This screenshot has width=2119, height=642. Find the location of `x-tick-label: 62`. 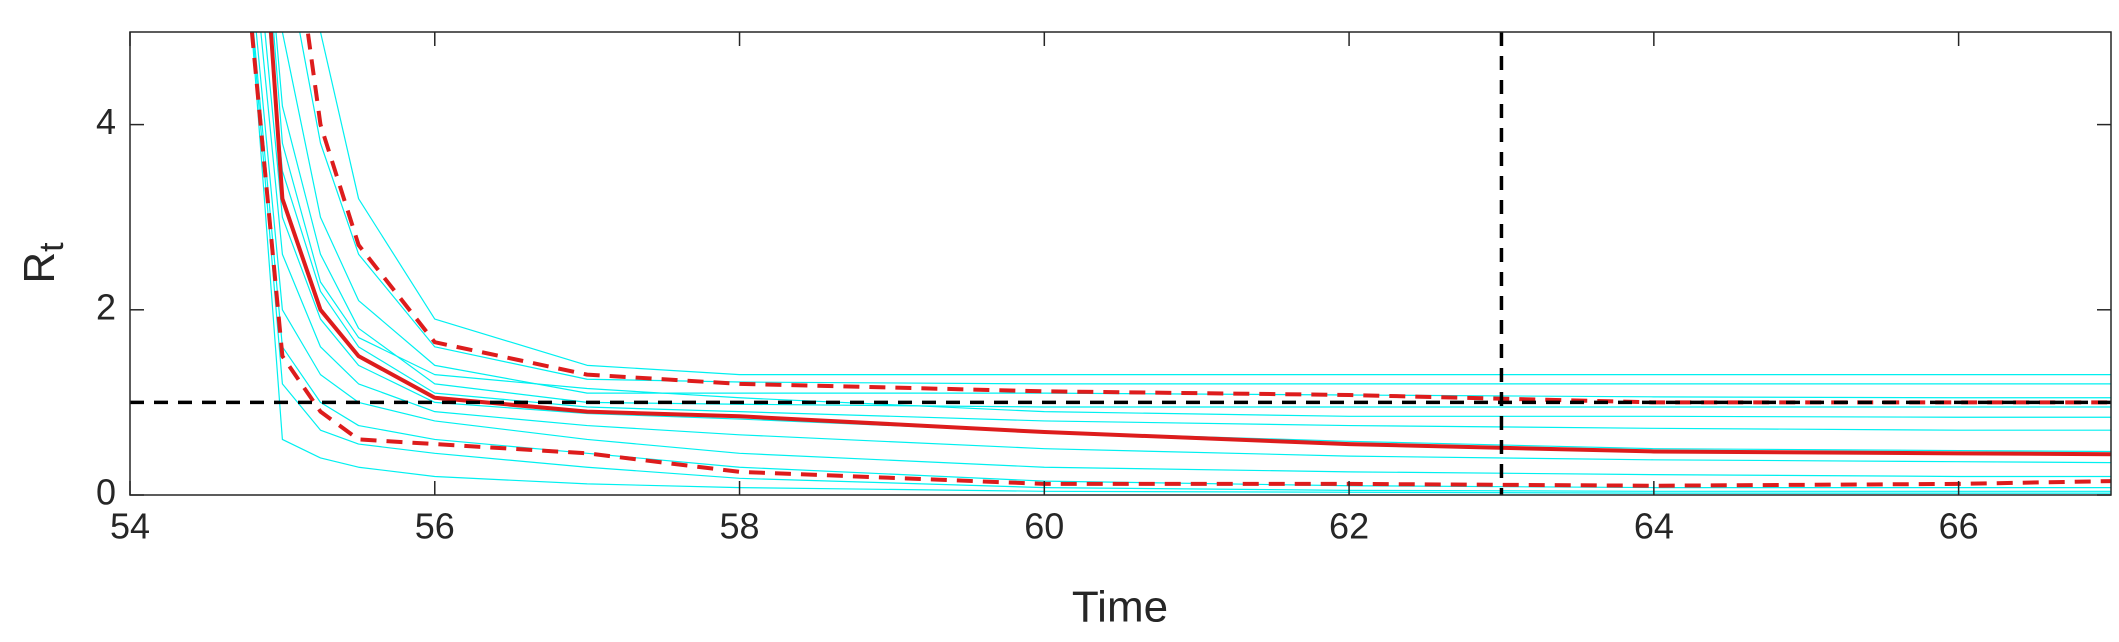

x-tick-label: 62 is located at coordinates (1349, 526).